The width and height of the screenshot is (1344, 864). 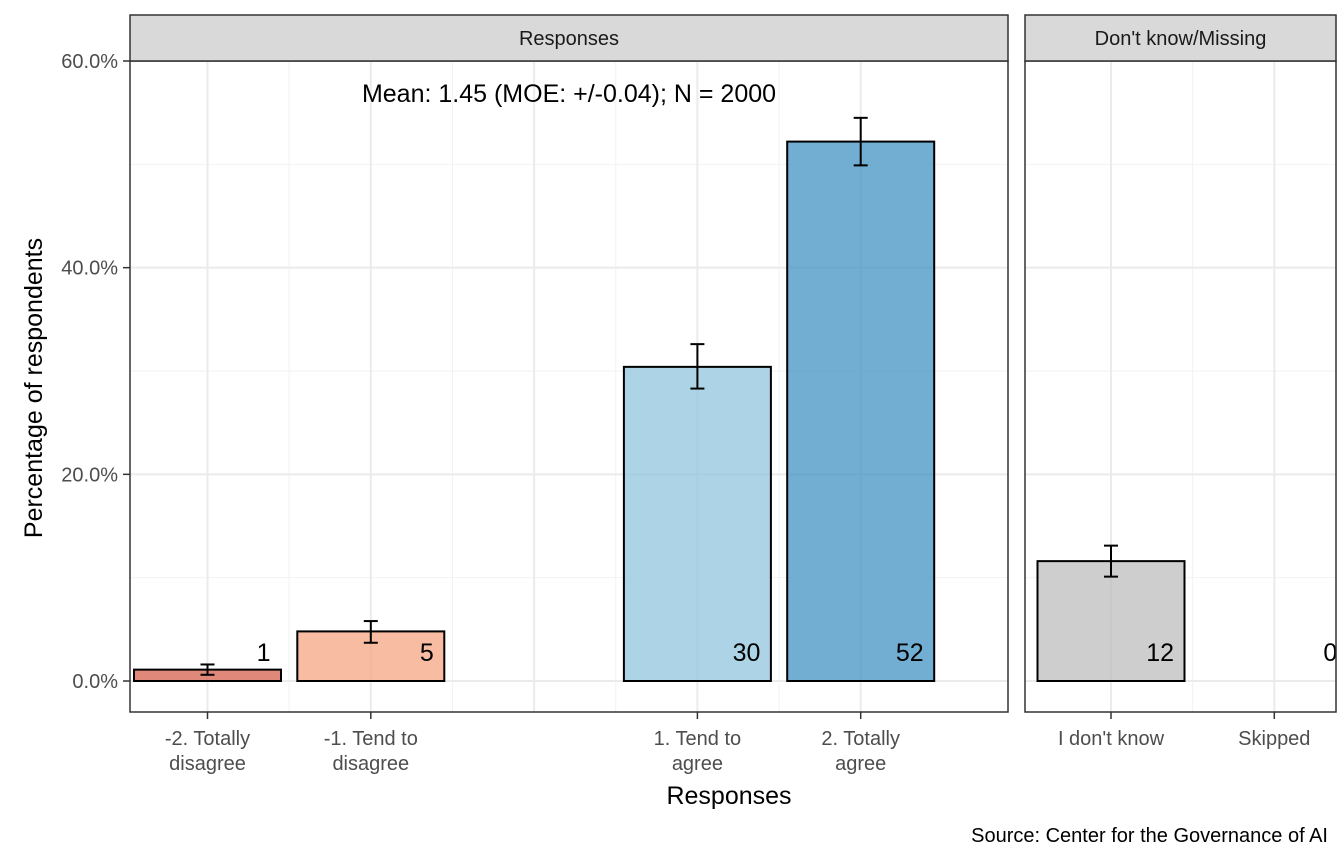 What do you see at coordinates (1274, 739) in the screenshot?
I see `x-tick-label: Skipped` at bounding box center [1274, 739].